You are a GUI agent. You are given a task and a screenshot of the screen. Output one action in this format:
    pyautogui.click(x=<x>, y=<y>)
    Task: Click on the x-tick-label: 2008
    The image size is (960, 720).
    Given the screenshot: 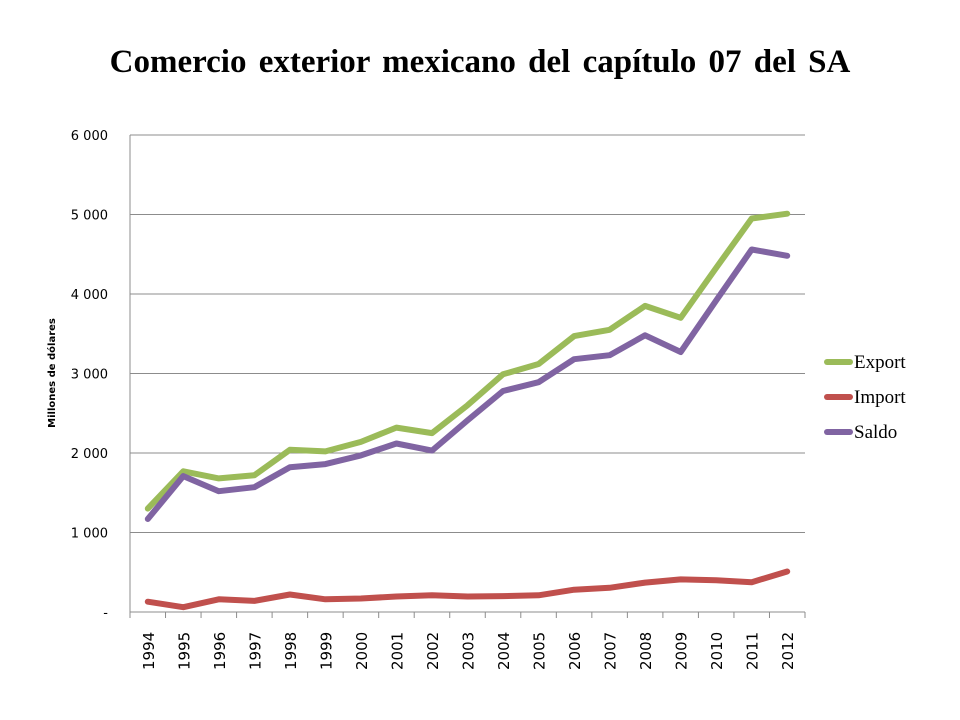 What is the action you would take?
    pyautogui.click(x=646, y=651)
    